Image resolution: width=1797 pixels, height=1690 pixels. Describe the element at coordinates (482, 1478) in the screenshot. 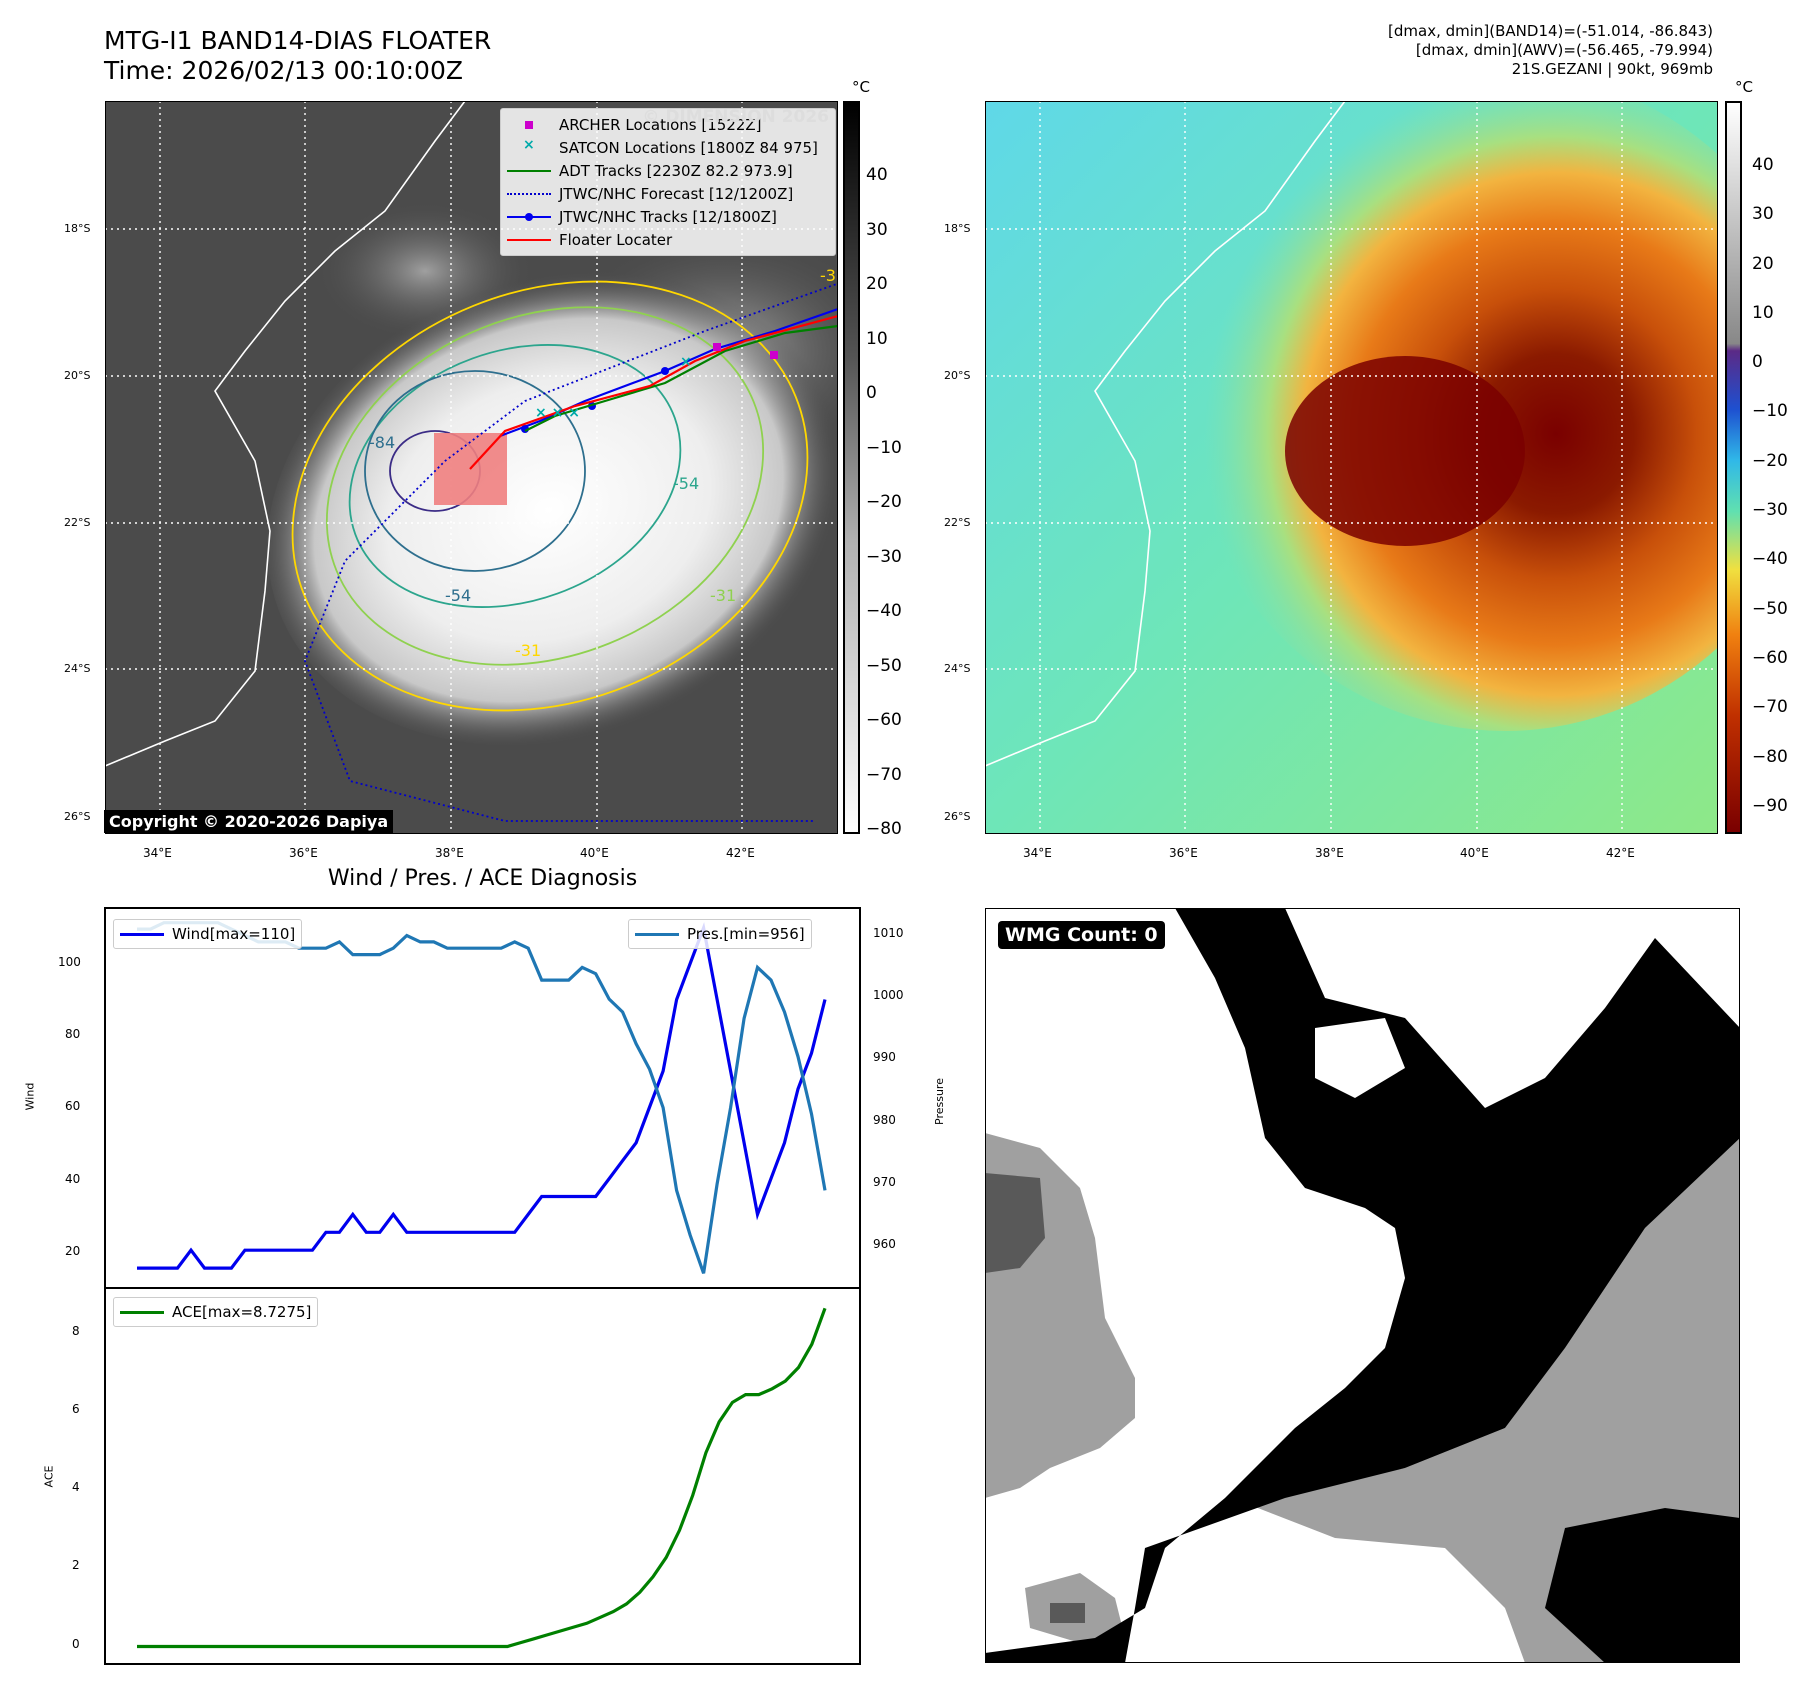

I see `ace-series-line` at that location.